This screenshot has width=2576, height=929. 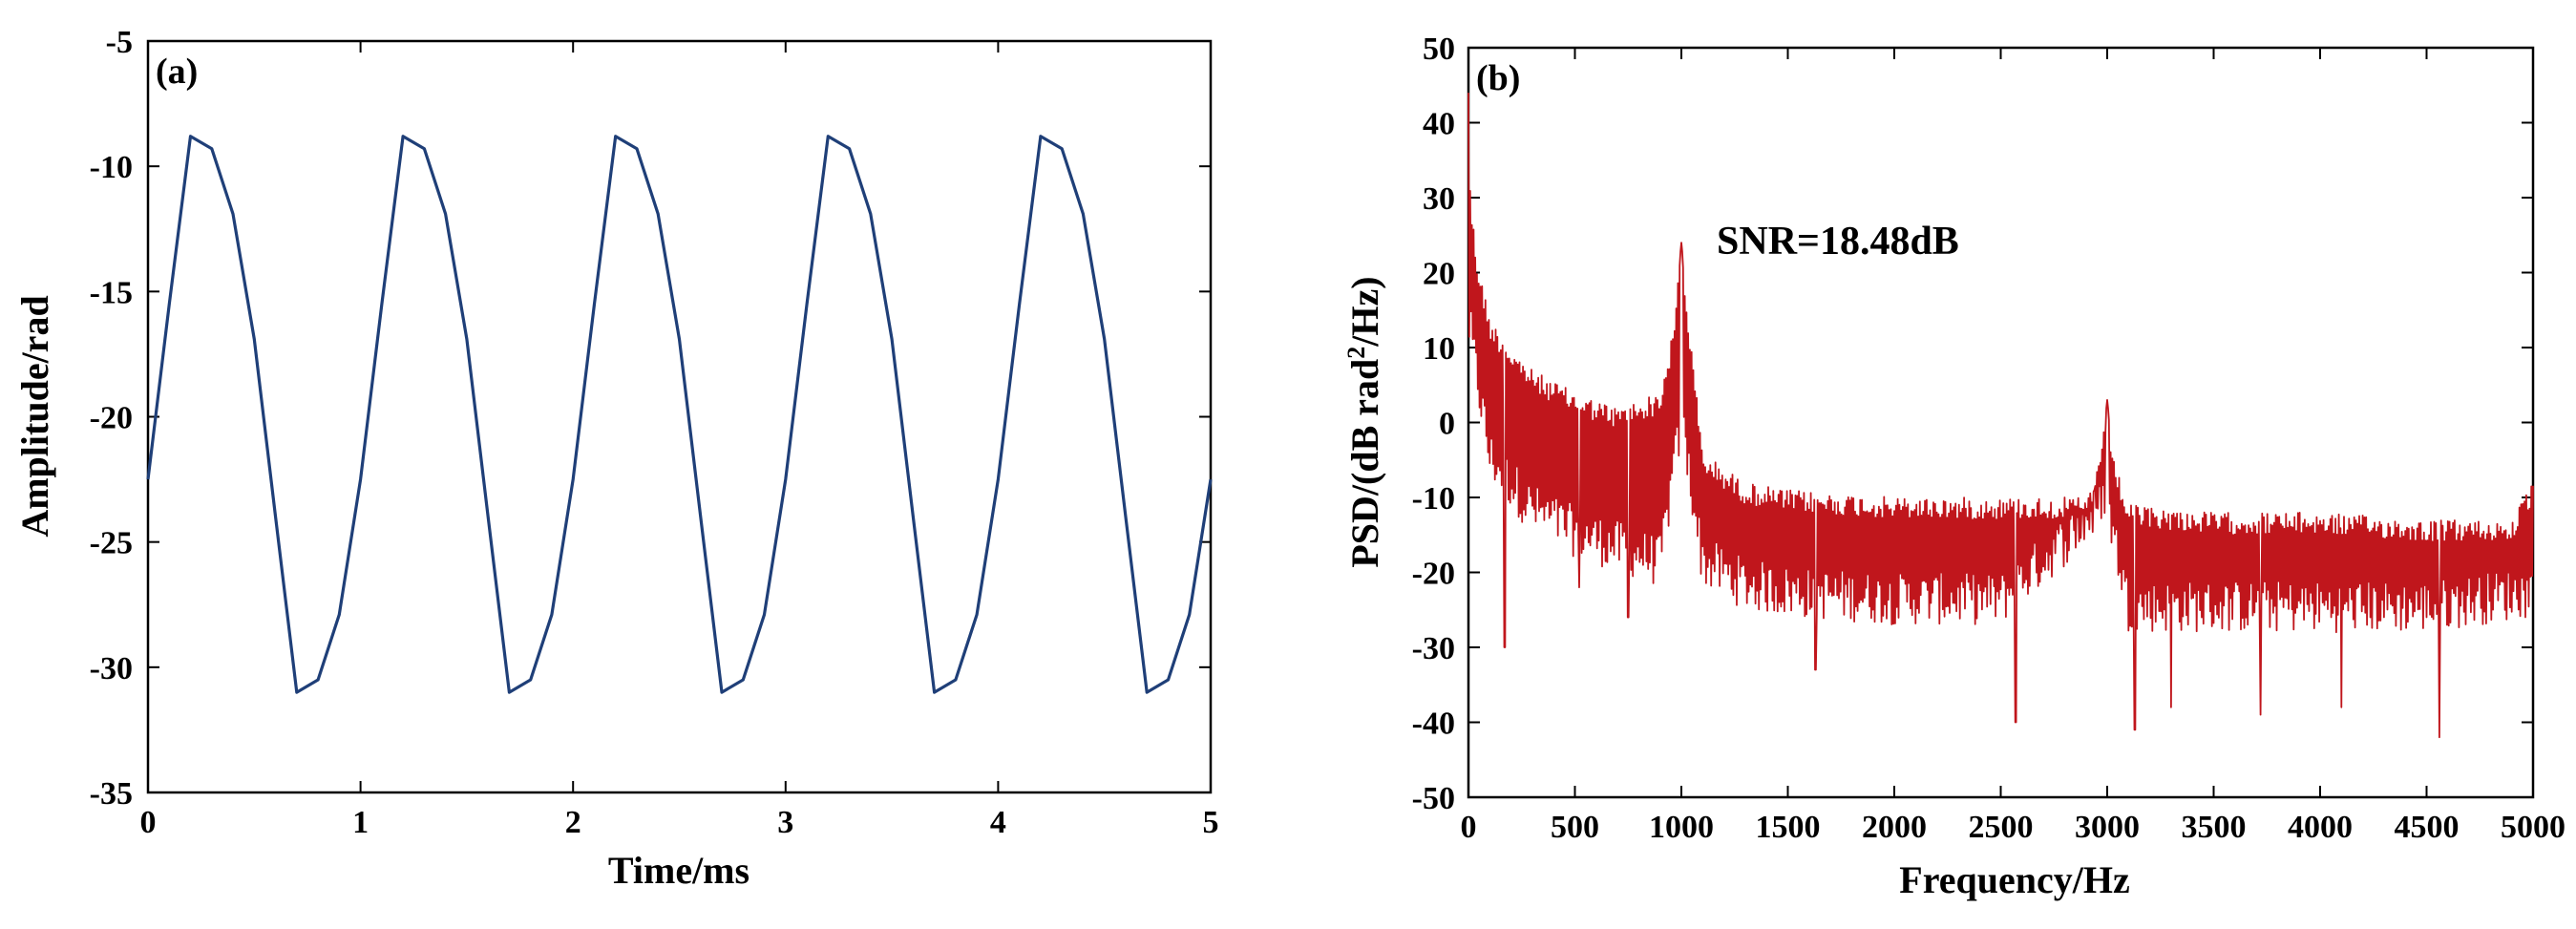 What do you see at coordinates (785, 823) in the screenshot?
I see `chart-a-x-tick-label: 3` at bounding box center [785, 823].